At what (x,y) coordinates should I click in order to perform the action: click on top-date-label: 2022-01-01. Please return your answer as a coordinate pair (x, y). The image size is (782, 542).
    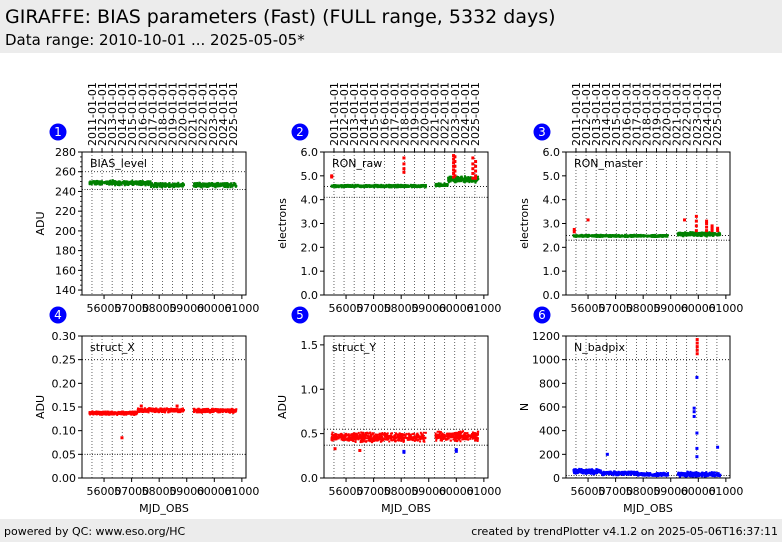
    Looking at the image, I should click on (687, 114).